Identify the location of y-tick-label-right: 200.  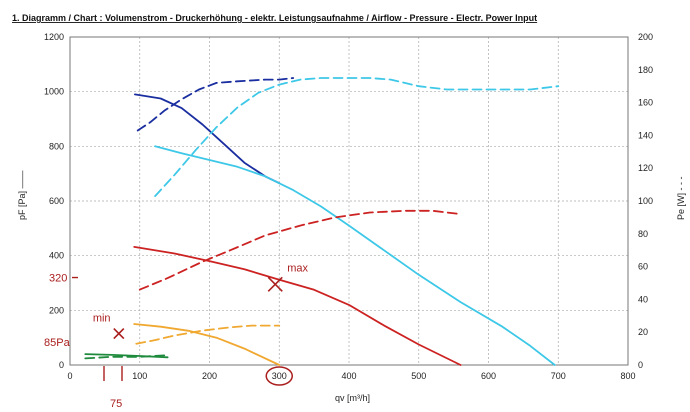
(645, 37).